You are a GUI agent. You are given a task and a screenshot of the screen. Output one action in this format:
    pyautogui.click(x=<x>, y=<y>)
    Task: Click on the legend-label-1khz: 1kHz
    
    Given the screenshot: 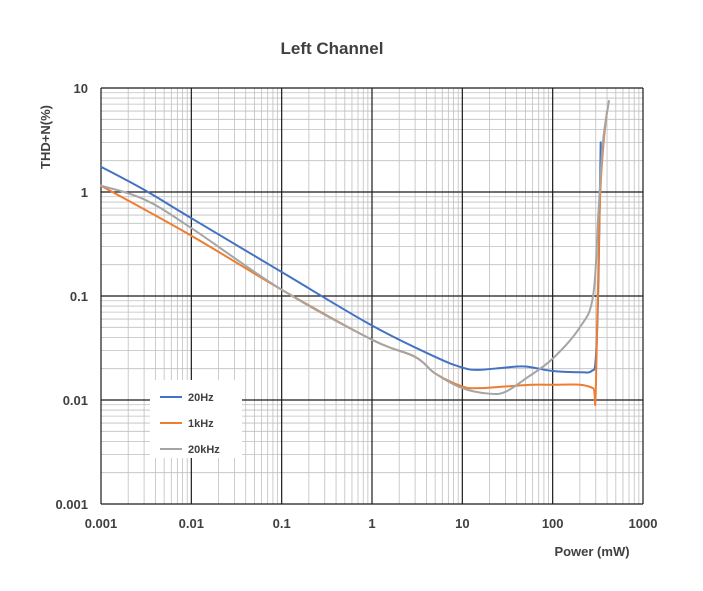 What is the action you would take?
    pyautogui.click(x=201, y=424)
    